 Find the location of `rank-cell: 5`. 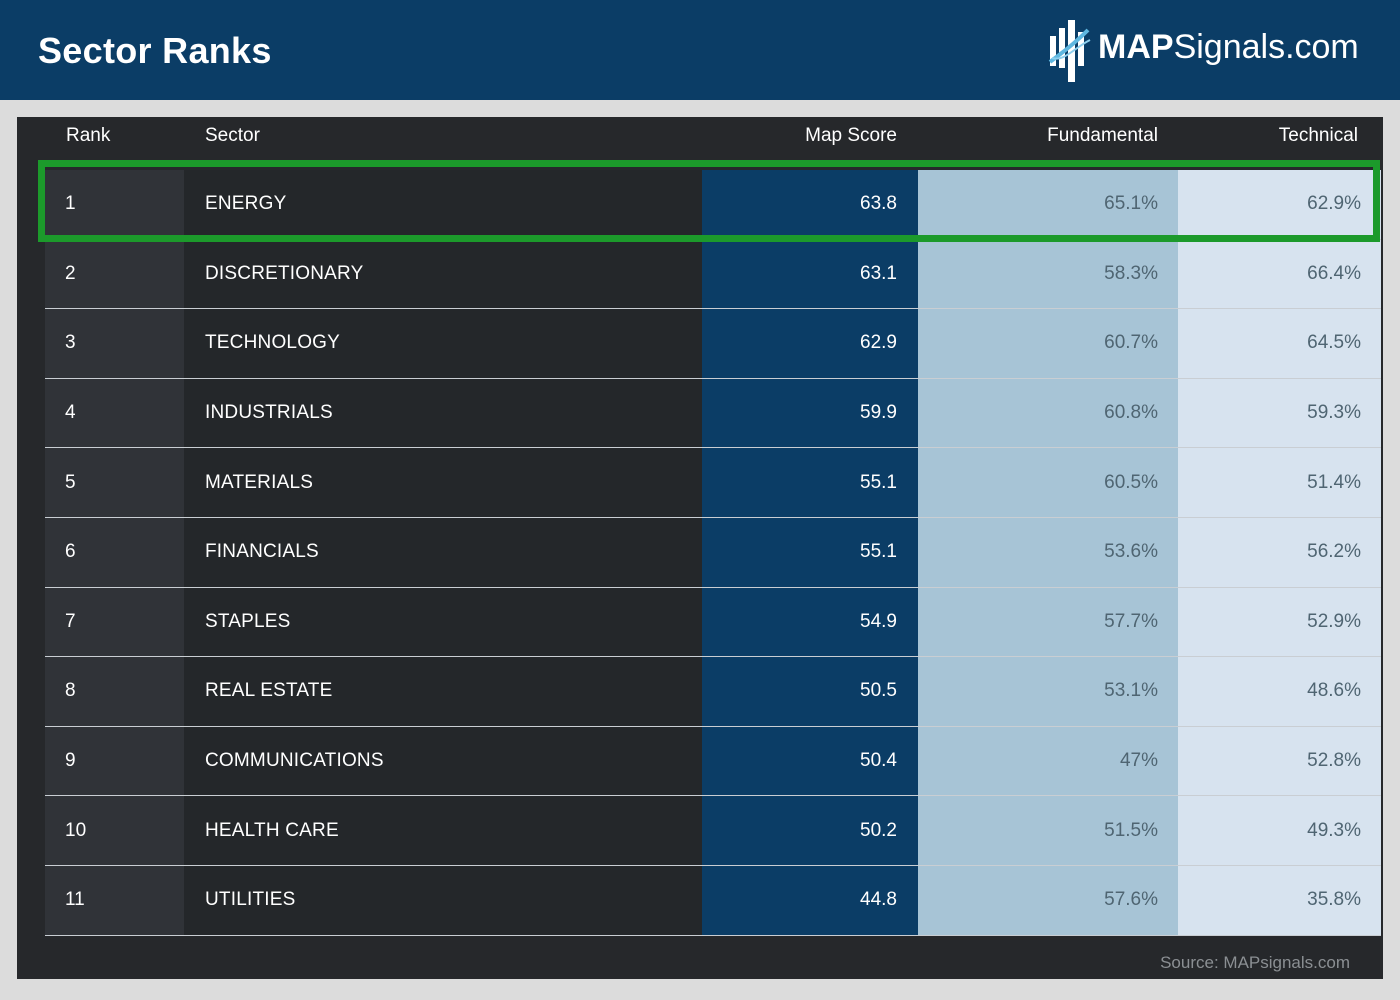

rank-cell: 5 is located at coordinates (114, 482).